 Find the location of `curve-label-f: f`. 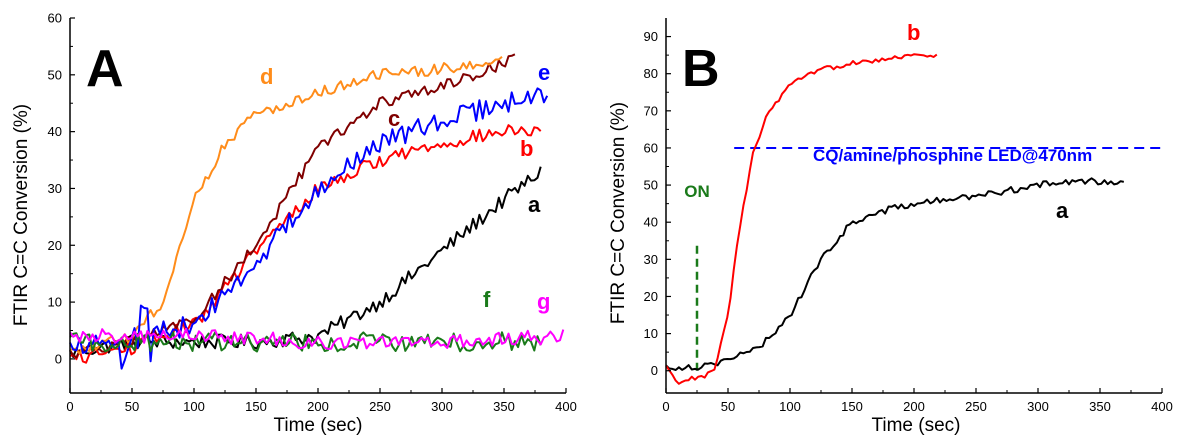

curve-label-f: f is located at coordinates (487, 299).